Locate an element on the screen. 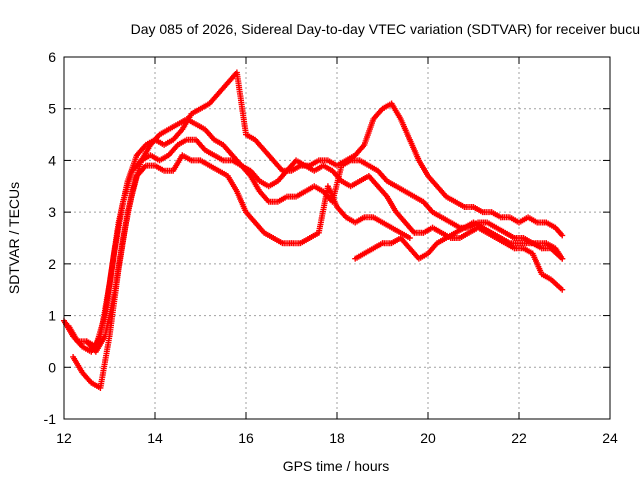  x-tick-label: 24 is located at coordinates (610, 438).